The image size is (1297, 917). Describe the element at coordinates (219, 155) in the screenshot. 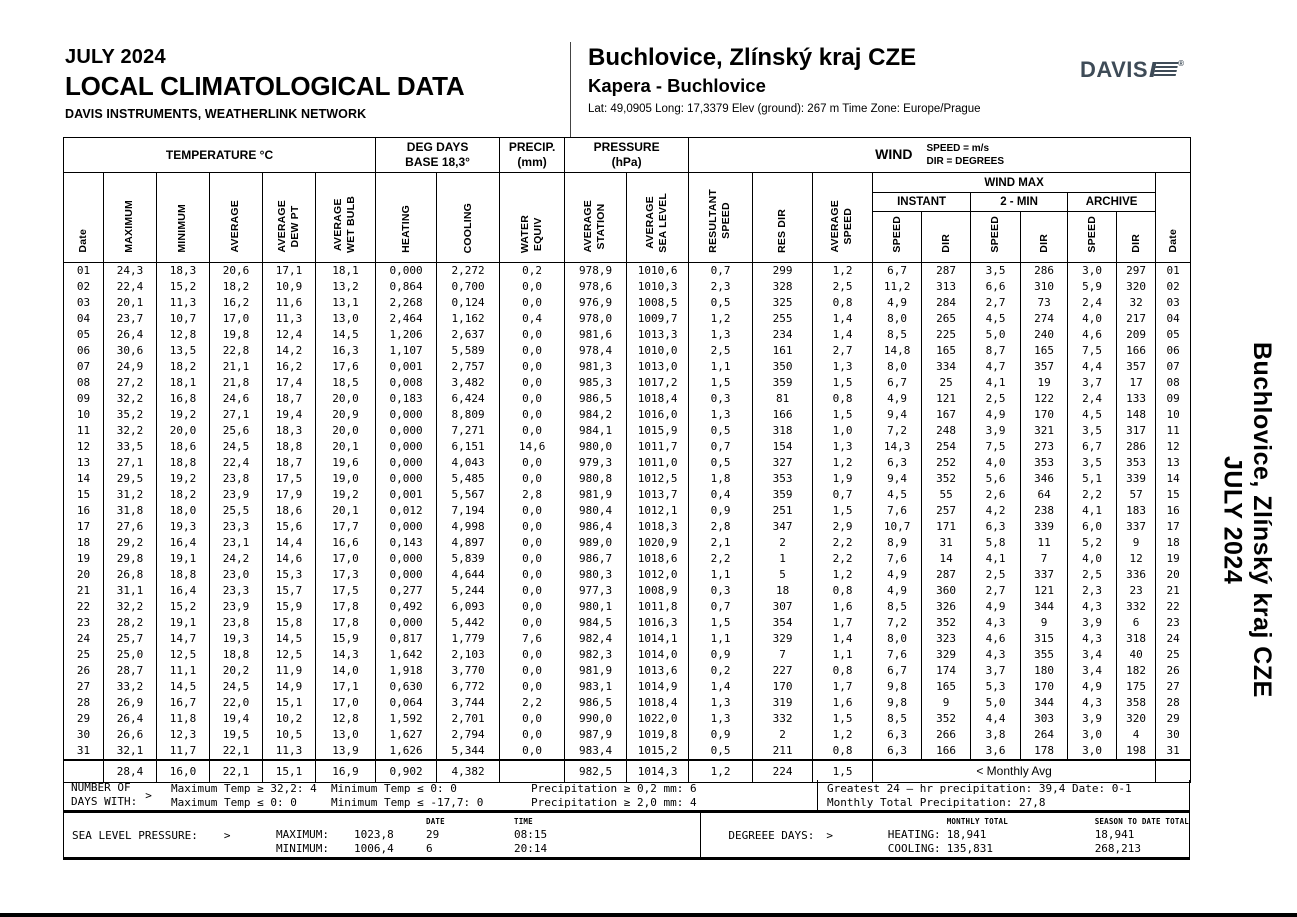

I see `group-temperature: TEMPERATURE °C` at that location.